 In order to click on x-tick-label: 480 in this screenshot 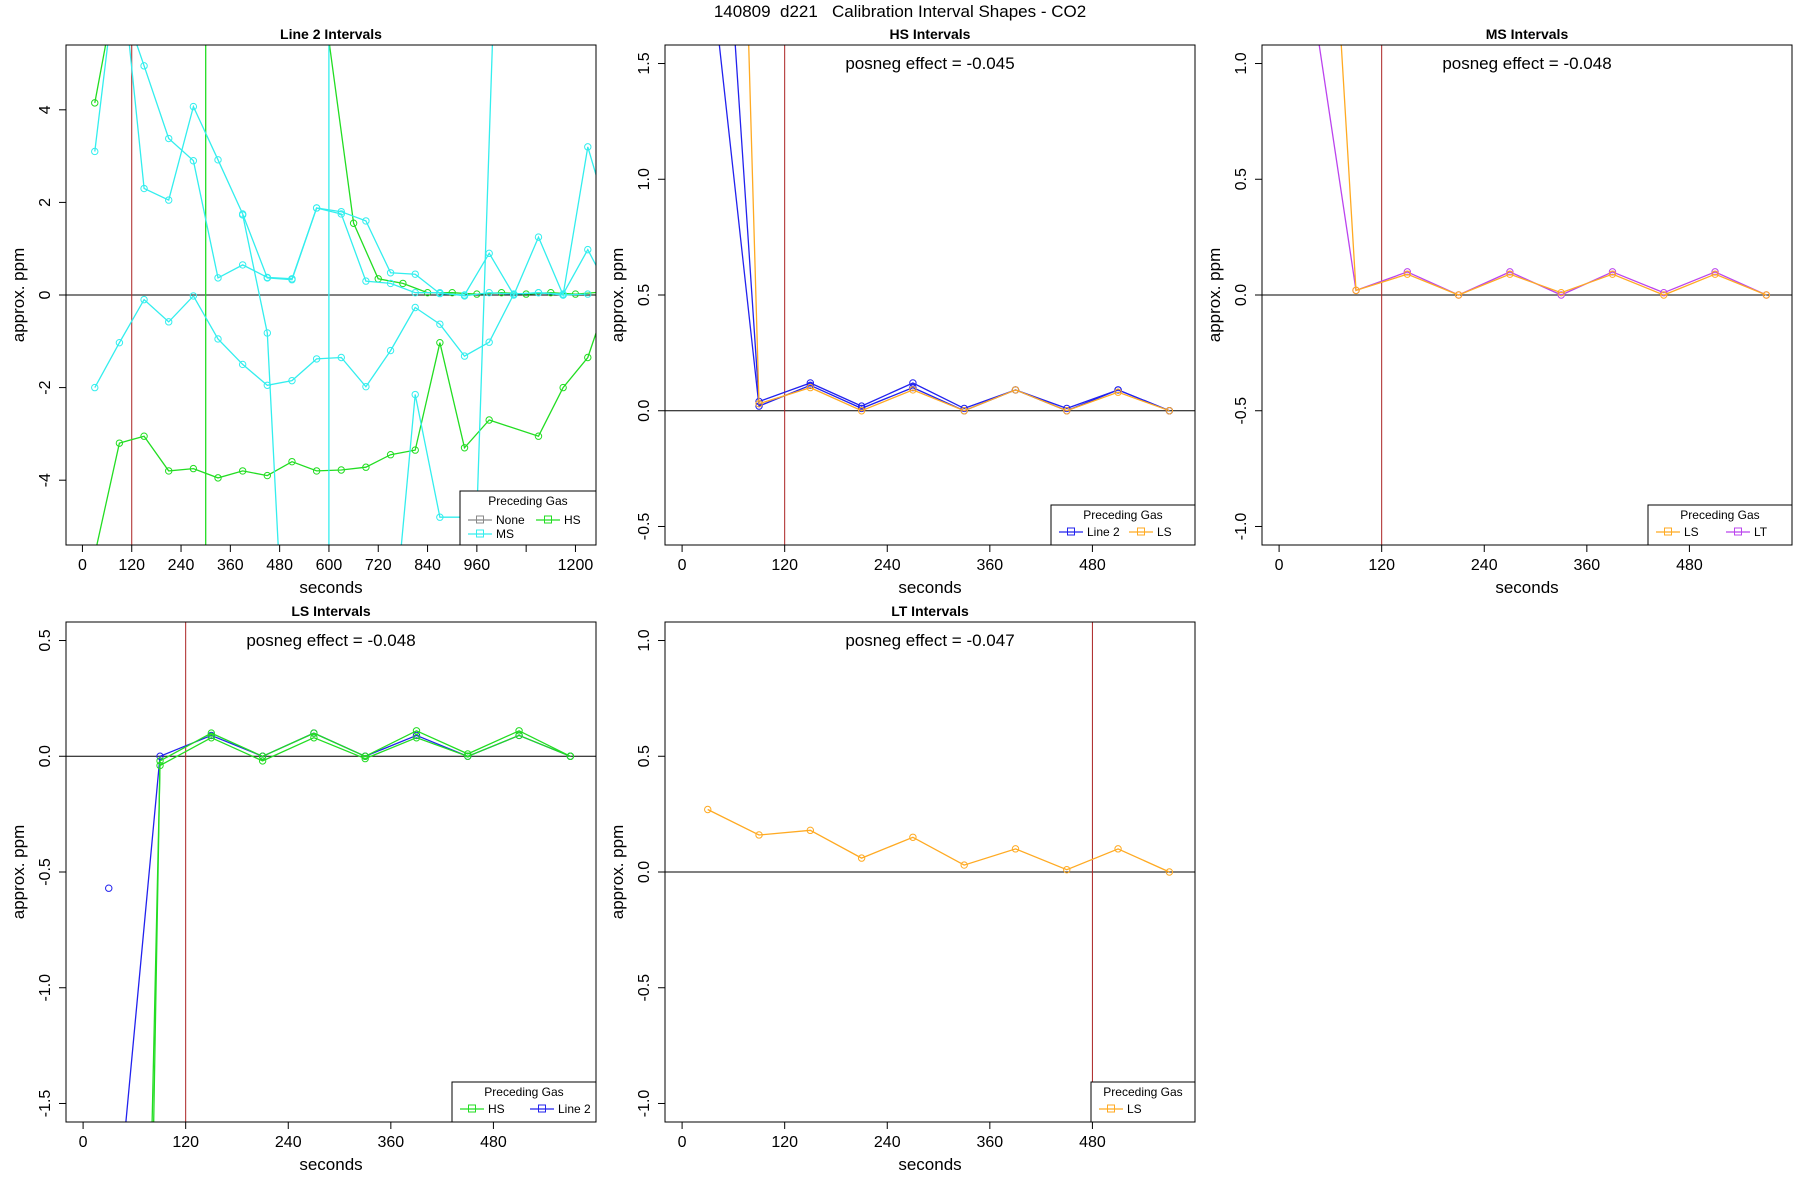, I will do `click(1092, 565)`.